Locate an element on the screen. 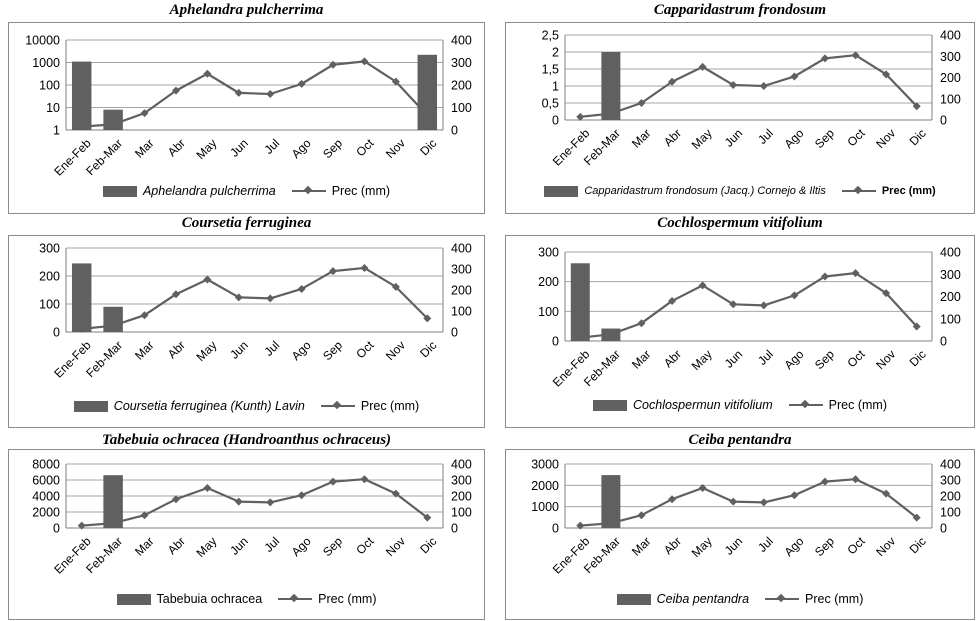 Image resolution: width=978 pixels, height=621 pixels. precip-marker-ago is located at coordinates (301, 83).